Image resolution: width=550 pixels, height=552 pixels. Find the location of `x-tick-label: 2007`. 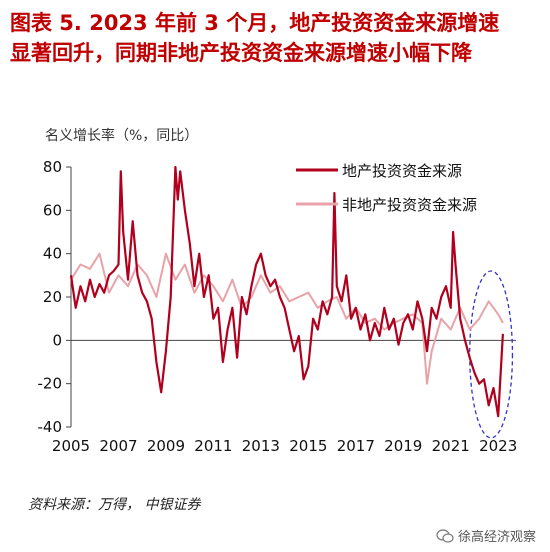

x-tick-label: 2007 is located at coordinates (118, 446).